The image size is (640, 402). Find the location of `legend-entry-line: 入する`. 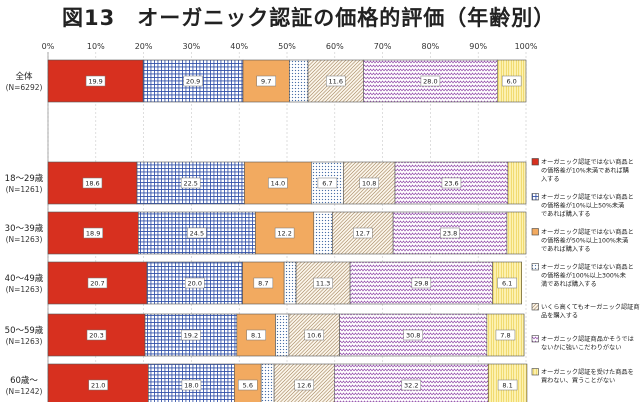

legend-entry-line: 入する is located at coordinates (550, 179).